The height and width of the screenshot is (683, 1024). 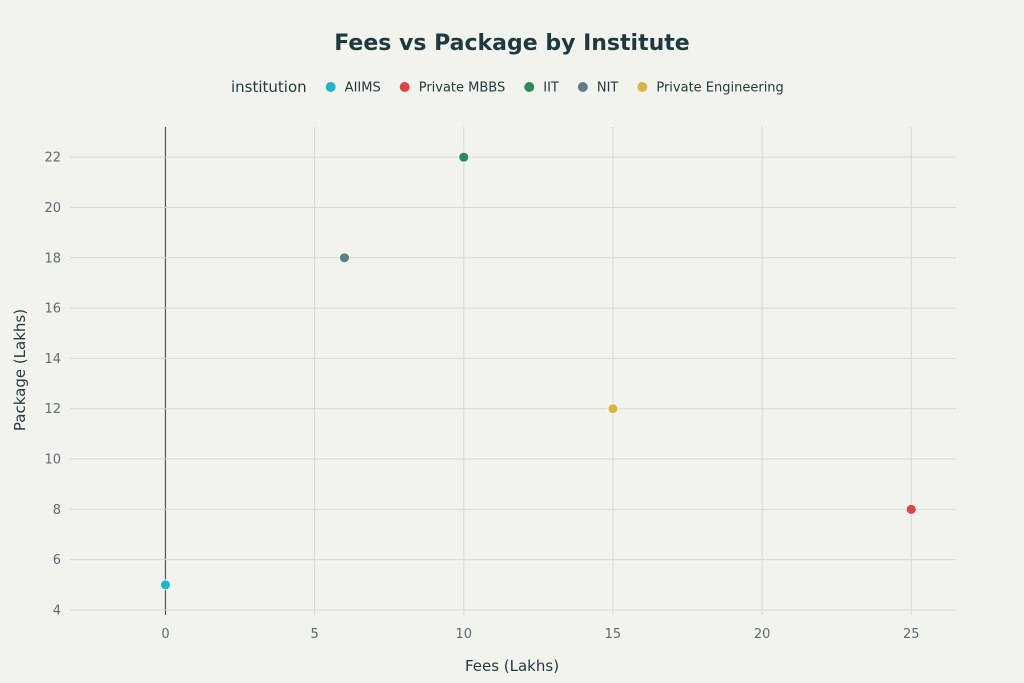 I want to click on y-tick-label: 16, so click(x=52, y=309).